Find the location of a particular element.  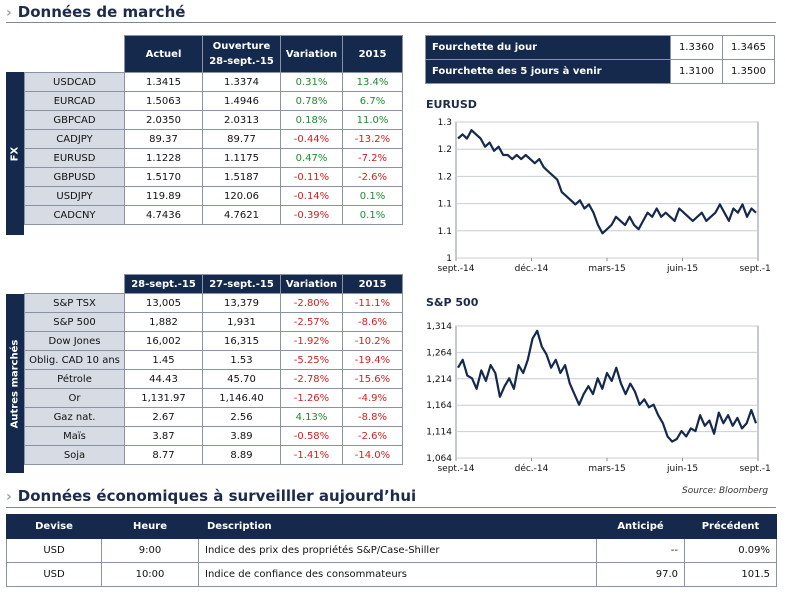

eurusd-chart-title: EURUSD is located at coordinates (451, 104).